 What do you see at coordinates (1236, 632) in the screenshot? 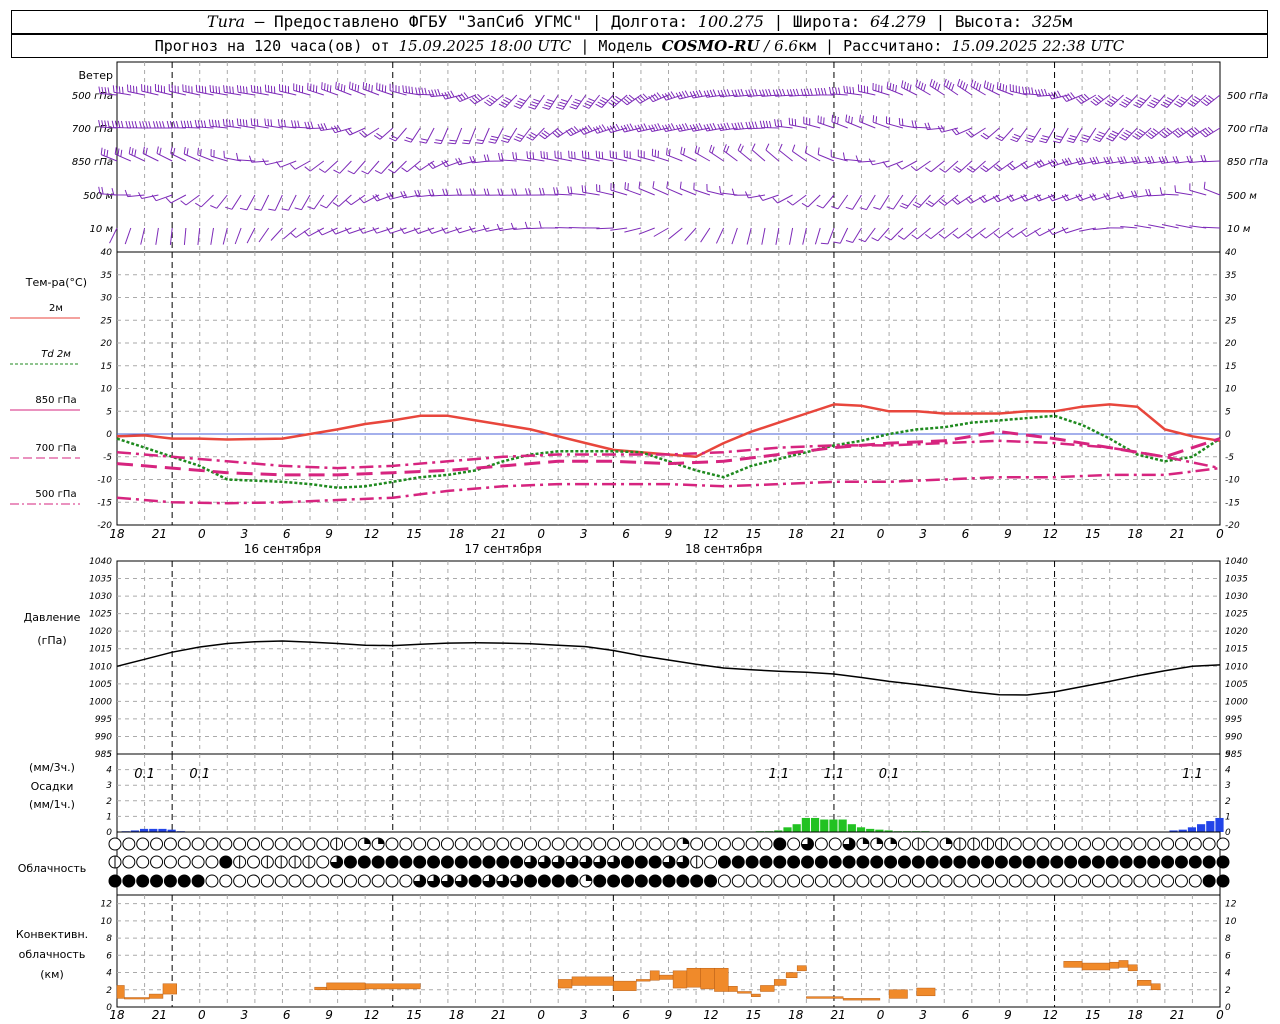
I see `pressure-tick-right: 1020` at bounding box center [1236, 632].